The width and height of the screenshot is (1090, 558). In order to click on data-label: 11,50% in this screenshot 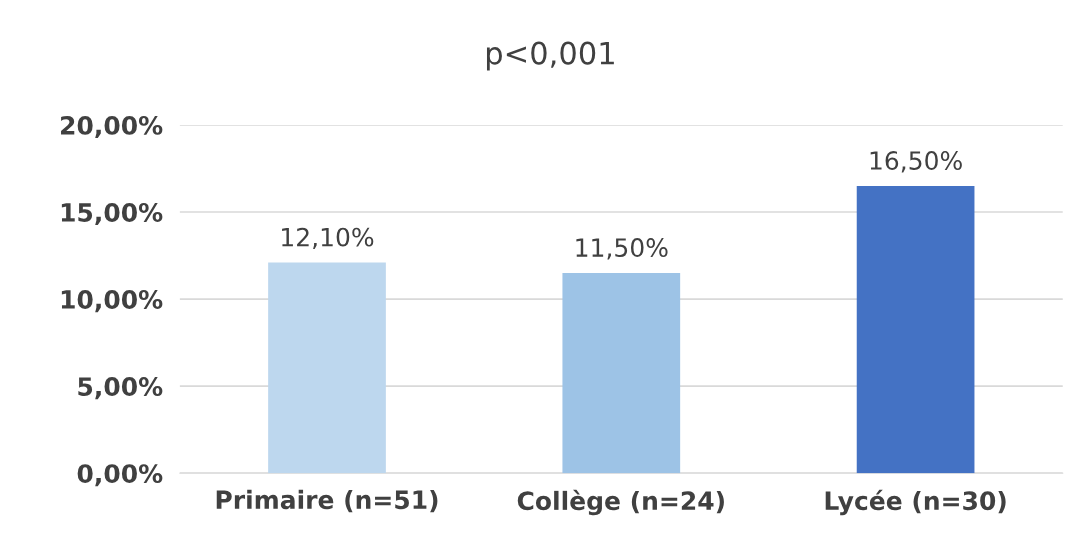, I will do `click(622, 249)`.